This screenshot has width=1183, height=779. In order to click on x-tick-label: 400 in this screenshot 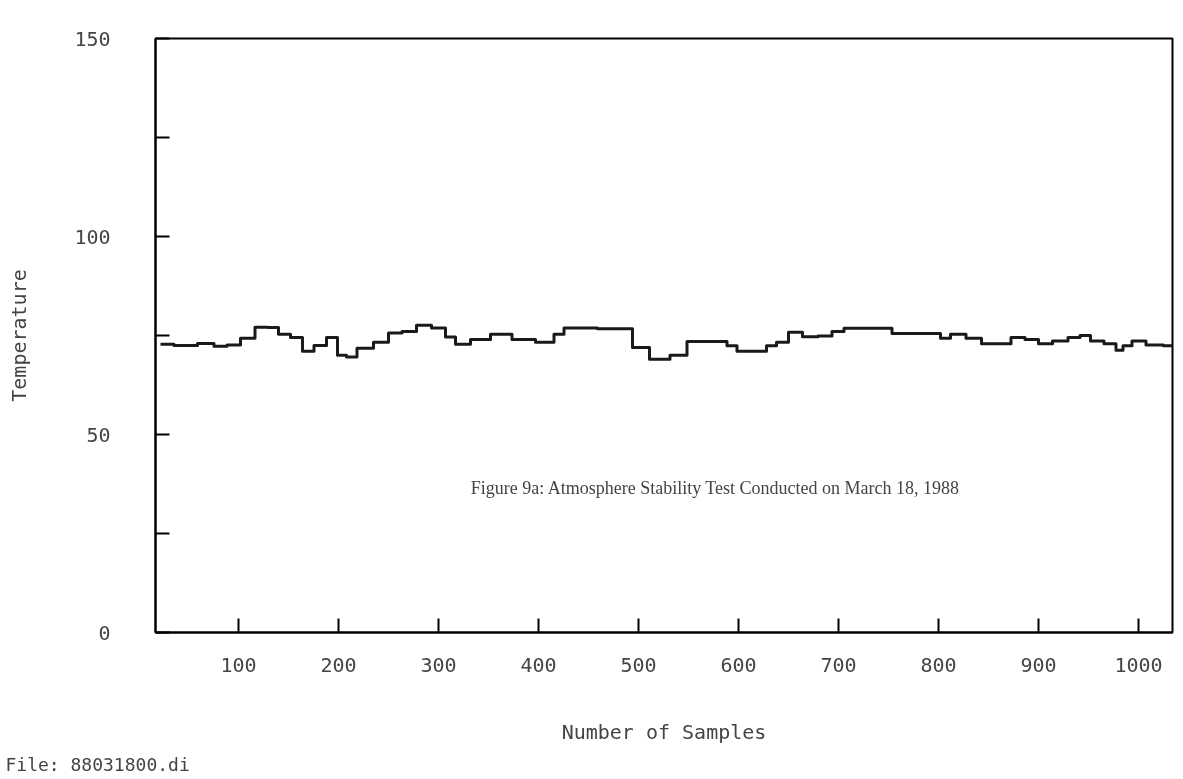, I will do `click(538, 664)`.